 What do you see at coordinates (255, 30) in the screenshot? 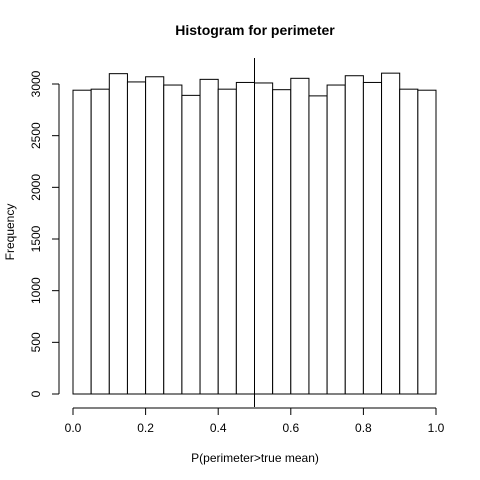
I see `chart-title: Histogram for perimeter` at bounding box center [255, 30].